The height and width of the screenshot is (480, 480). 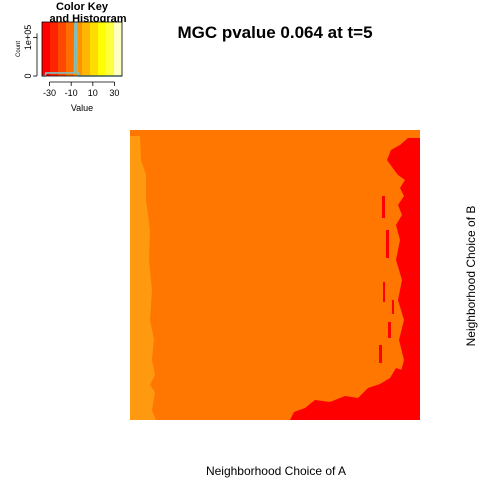 I want to click on color-key-y-tick-label: 0, so click(x=28, y=75).